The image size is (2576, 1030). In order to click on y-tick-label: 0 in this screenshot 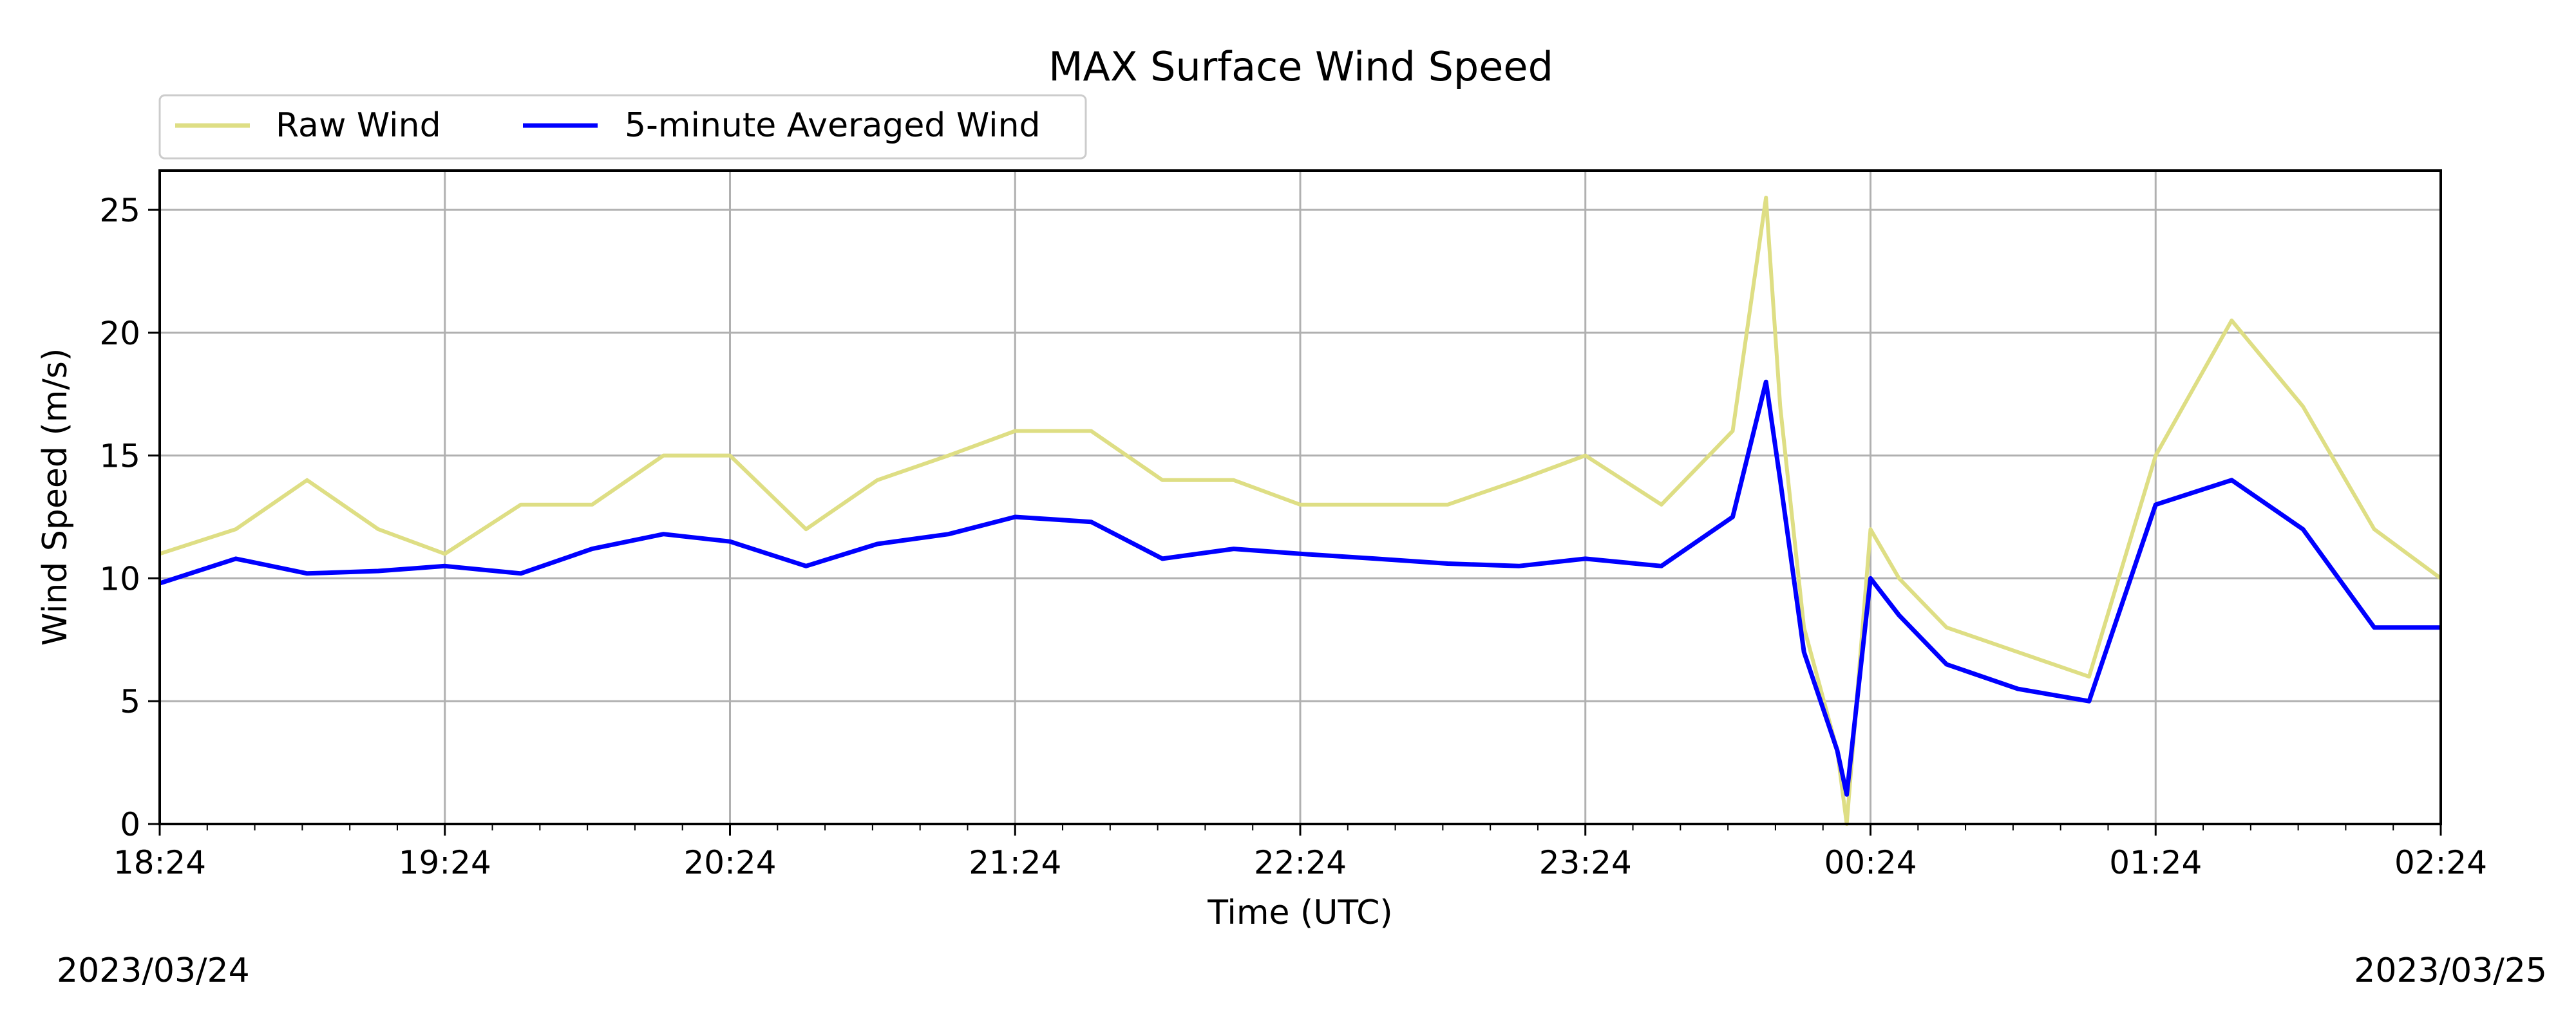, I will do `click(130, 824)`.